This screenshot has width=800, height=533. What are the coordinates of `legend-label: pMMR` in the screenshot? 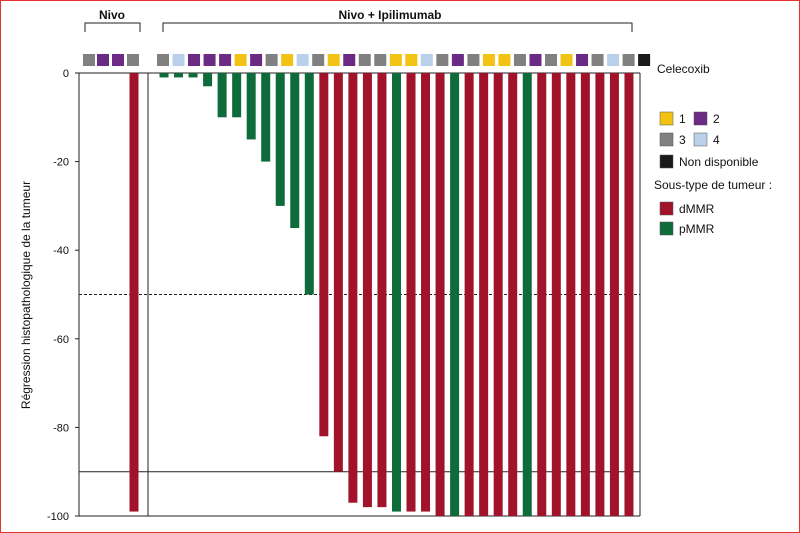 It's located at (697, 229).